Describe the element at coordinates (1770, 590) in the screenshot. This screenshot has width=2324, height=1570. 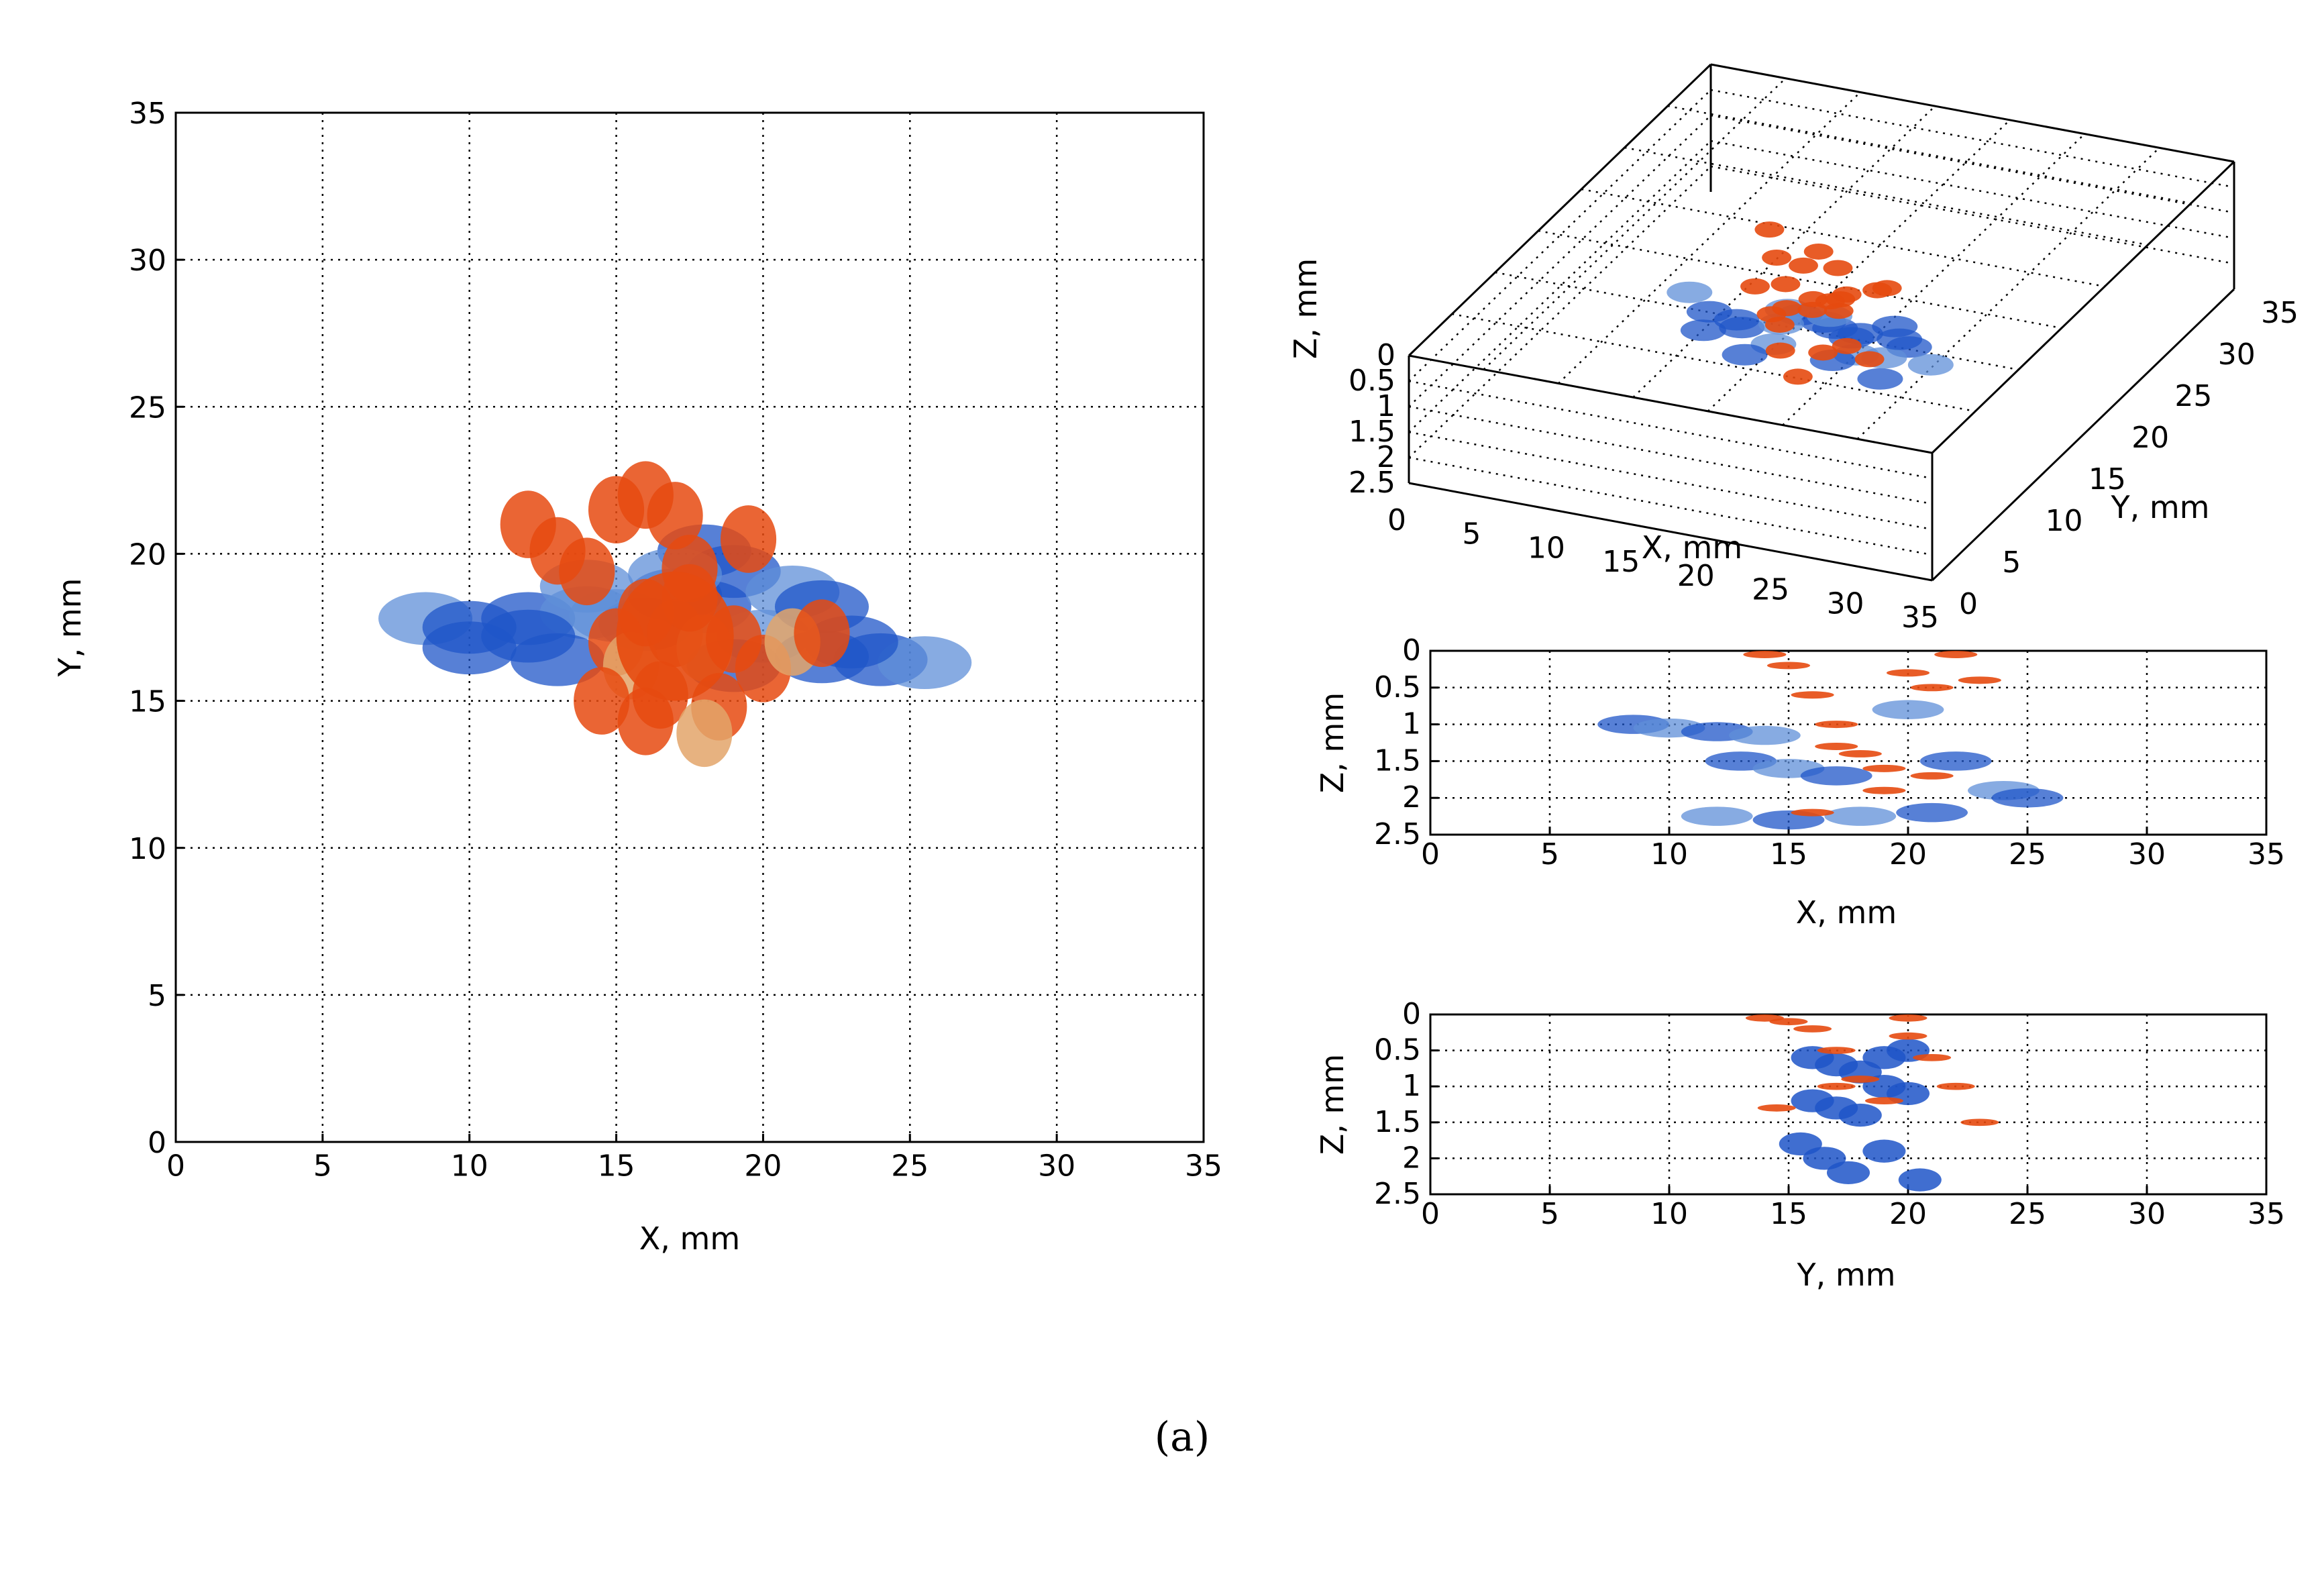
I see `3d-x-tick-label: 25` at that location.